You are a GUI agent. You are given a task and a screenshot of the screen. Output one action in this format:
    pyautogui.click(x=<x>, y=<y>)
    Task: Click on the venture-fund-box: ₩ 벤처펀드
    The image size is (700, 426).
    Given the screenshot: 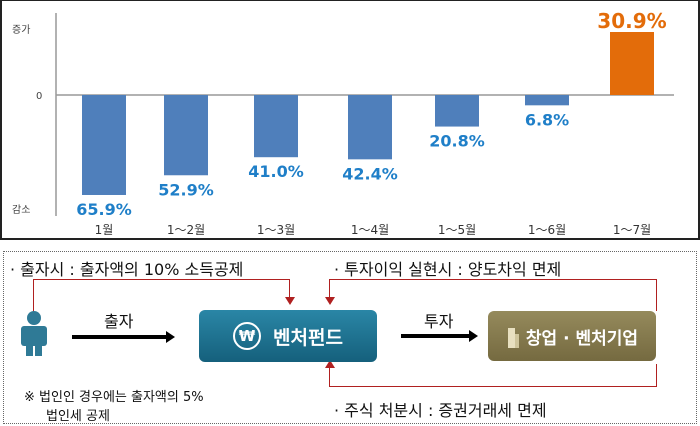 What is the action you would take?
    pyautogui.click(x=288, y=336)
    